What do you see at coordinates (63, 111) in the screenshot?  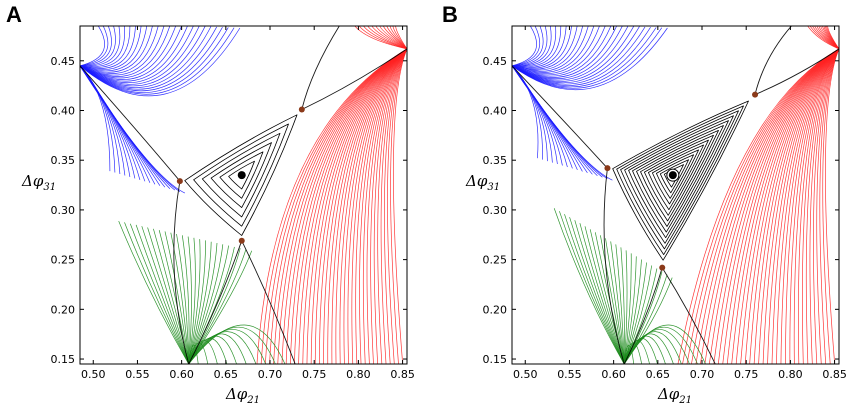 I see `y-tick-label: 0.40` at bounding box center [63, 111].